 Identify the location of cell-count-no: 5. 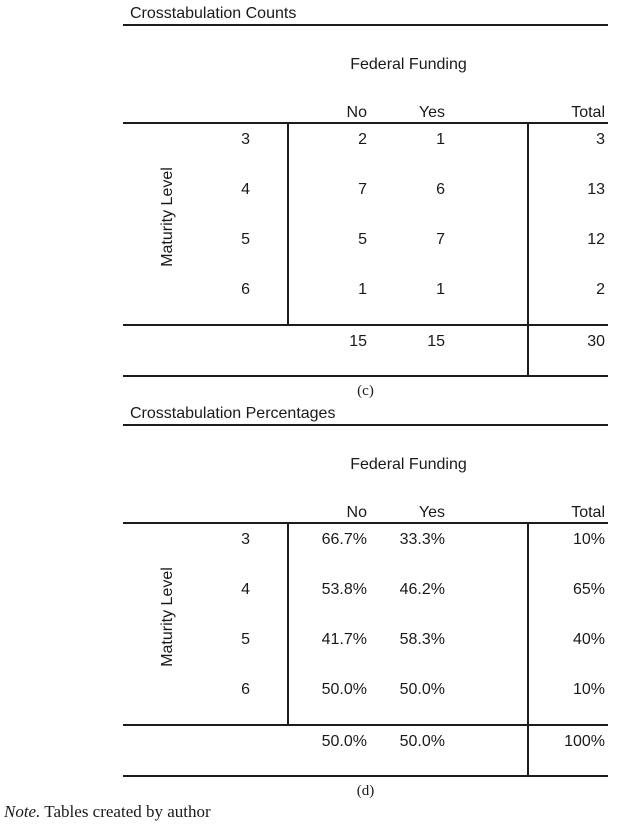
(362, 239).